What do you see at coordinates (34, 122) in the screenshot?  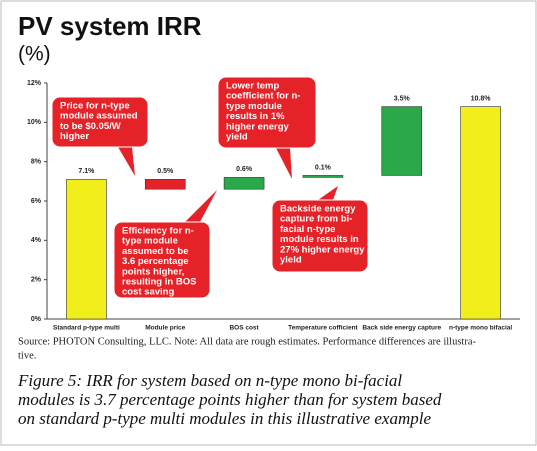 I see `y-tick-label: 10%` at bounding box center [34, 122].